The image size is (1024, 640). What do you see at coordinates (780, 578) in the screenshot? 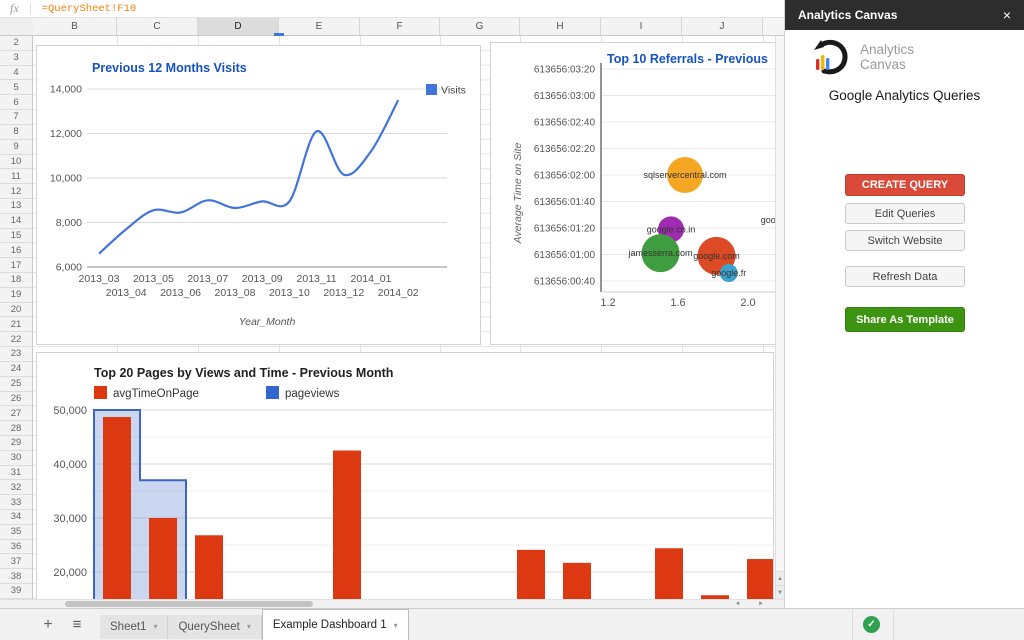
I see `scroll-up-icon: ▲` at bounding box center [780, 578].